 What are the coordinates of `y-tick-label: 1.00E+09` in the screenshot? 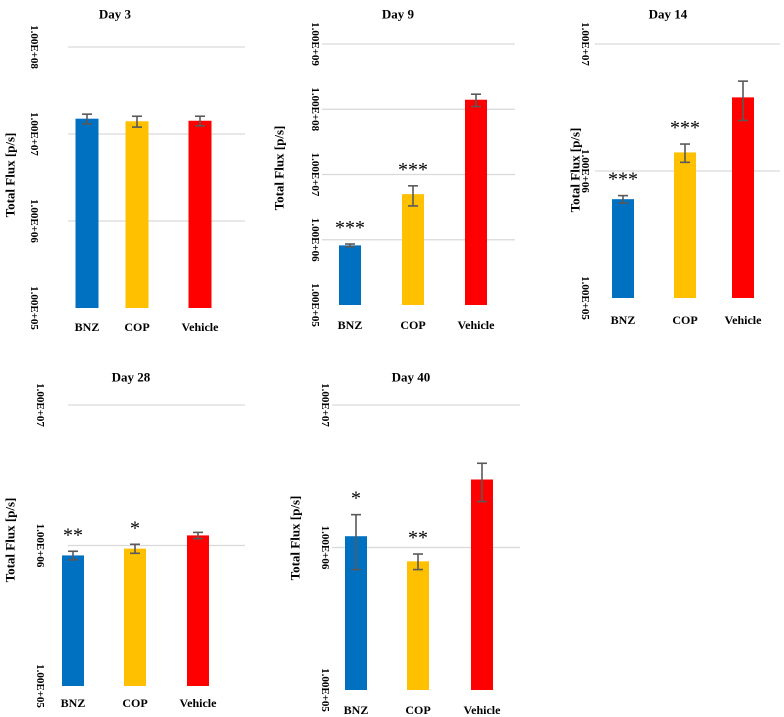 It's located at (315, 44).